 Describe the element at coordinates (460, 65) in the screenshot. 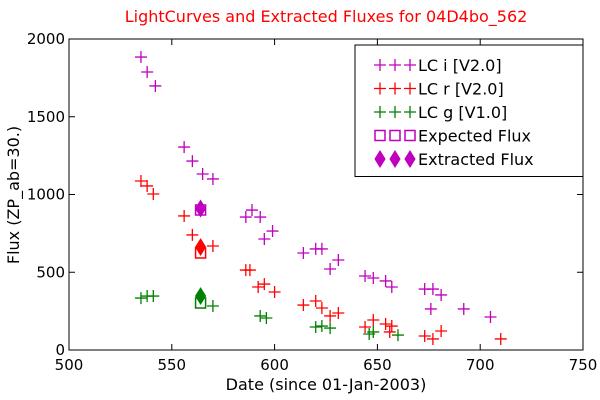

I see `legend-label: LC i [V2.0]` at that location.